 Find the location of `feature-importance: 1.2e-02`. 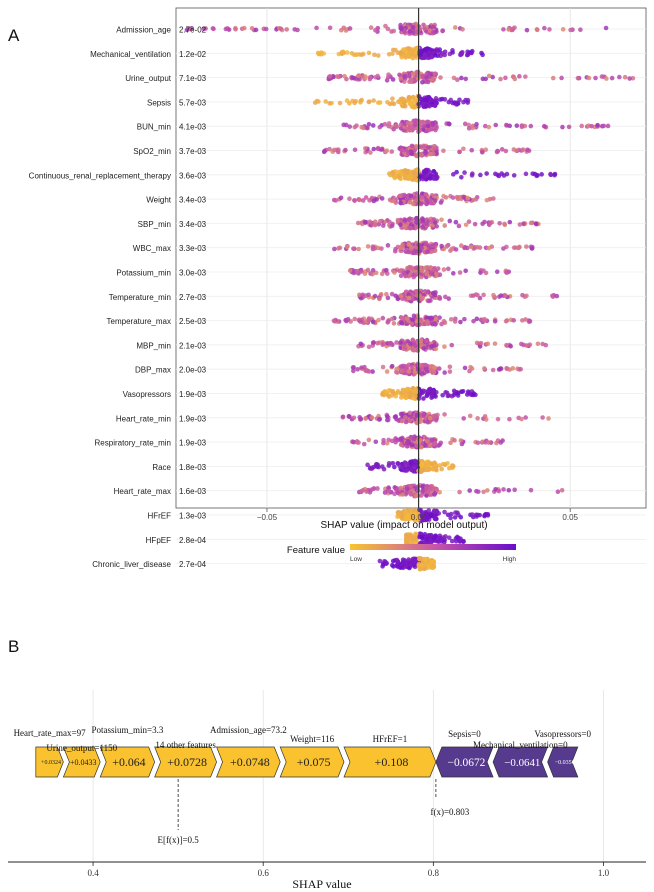

feature-importance: 1.2e-02 is located at coordinates (193, 54).